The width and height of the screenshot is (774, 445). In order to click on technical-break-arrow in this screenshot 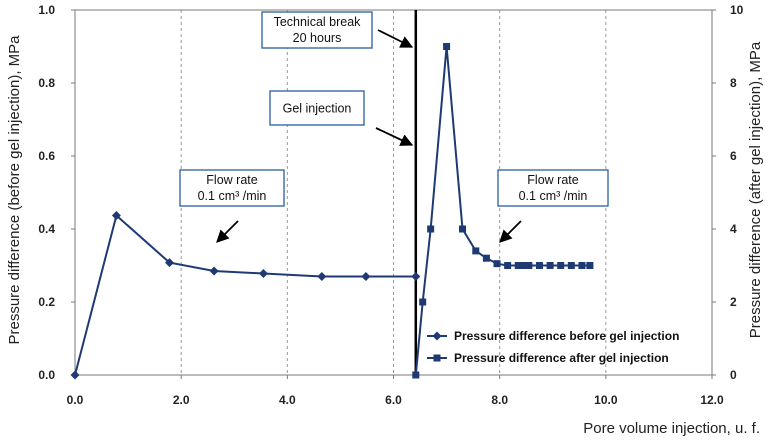, I will do `click(395, 38)`.